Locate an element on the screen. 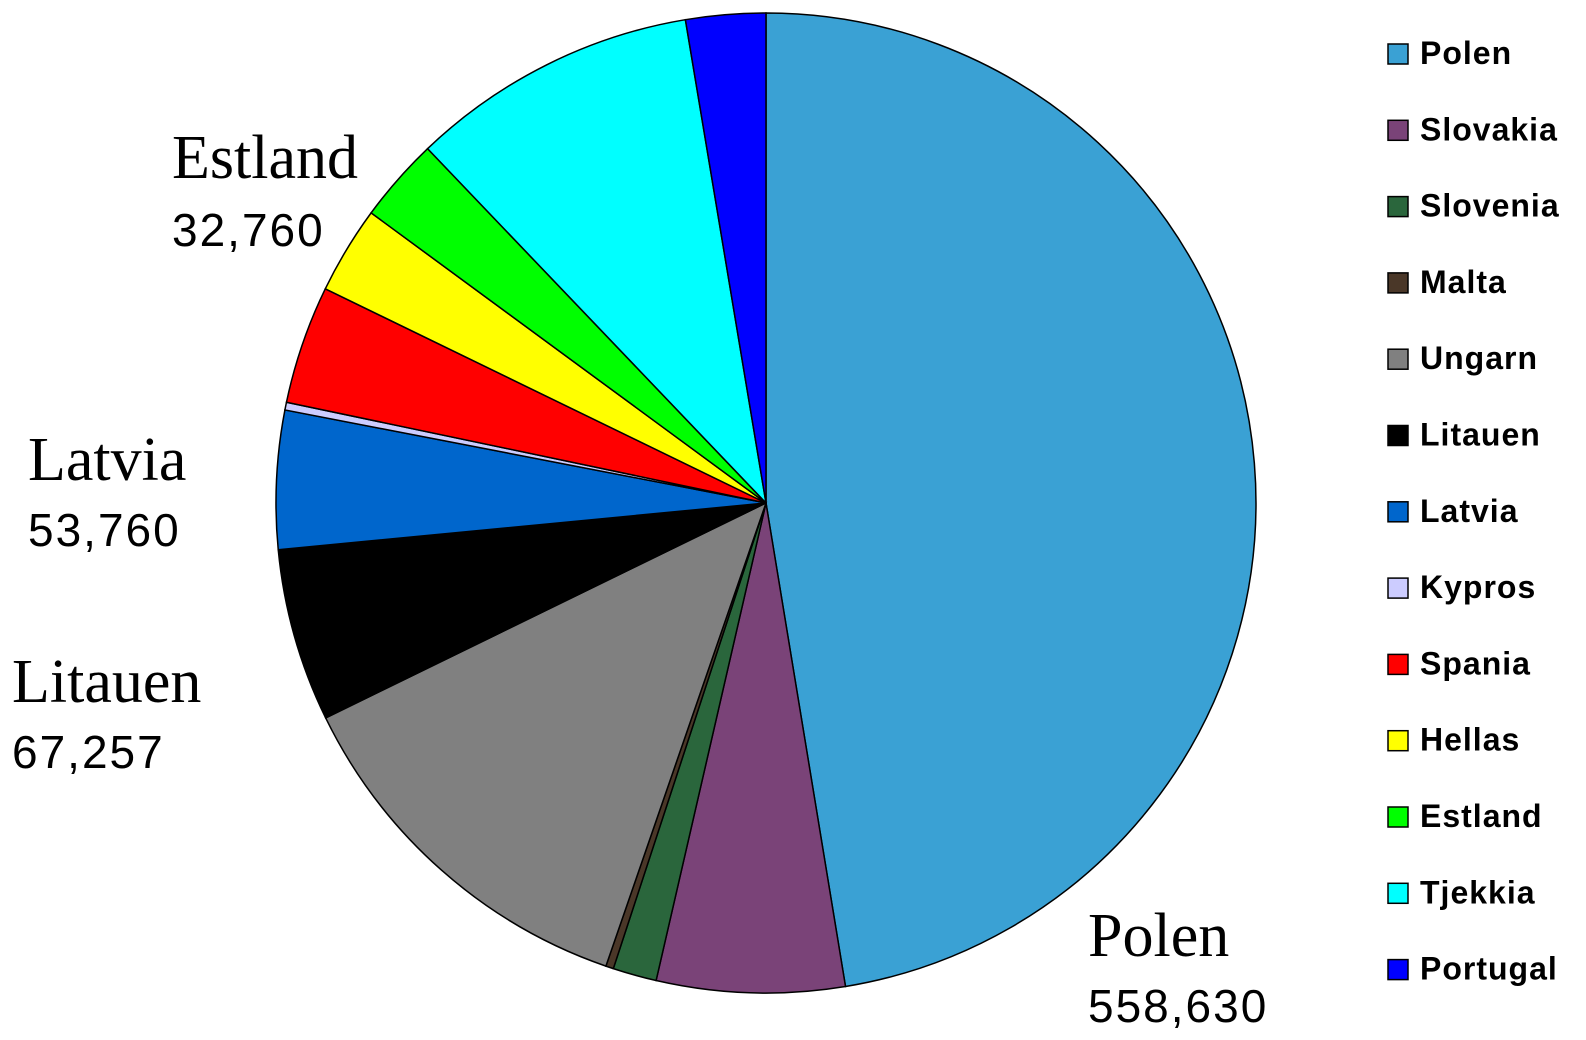 Image resolution: width=1586 pixels, height=1040 pixels. legend-swatch-tjekkia is located at coordinates (1398, 893).